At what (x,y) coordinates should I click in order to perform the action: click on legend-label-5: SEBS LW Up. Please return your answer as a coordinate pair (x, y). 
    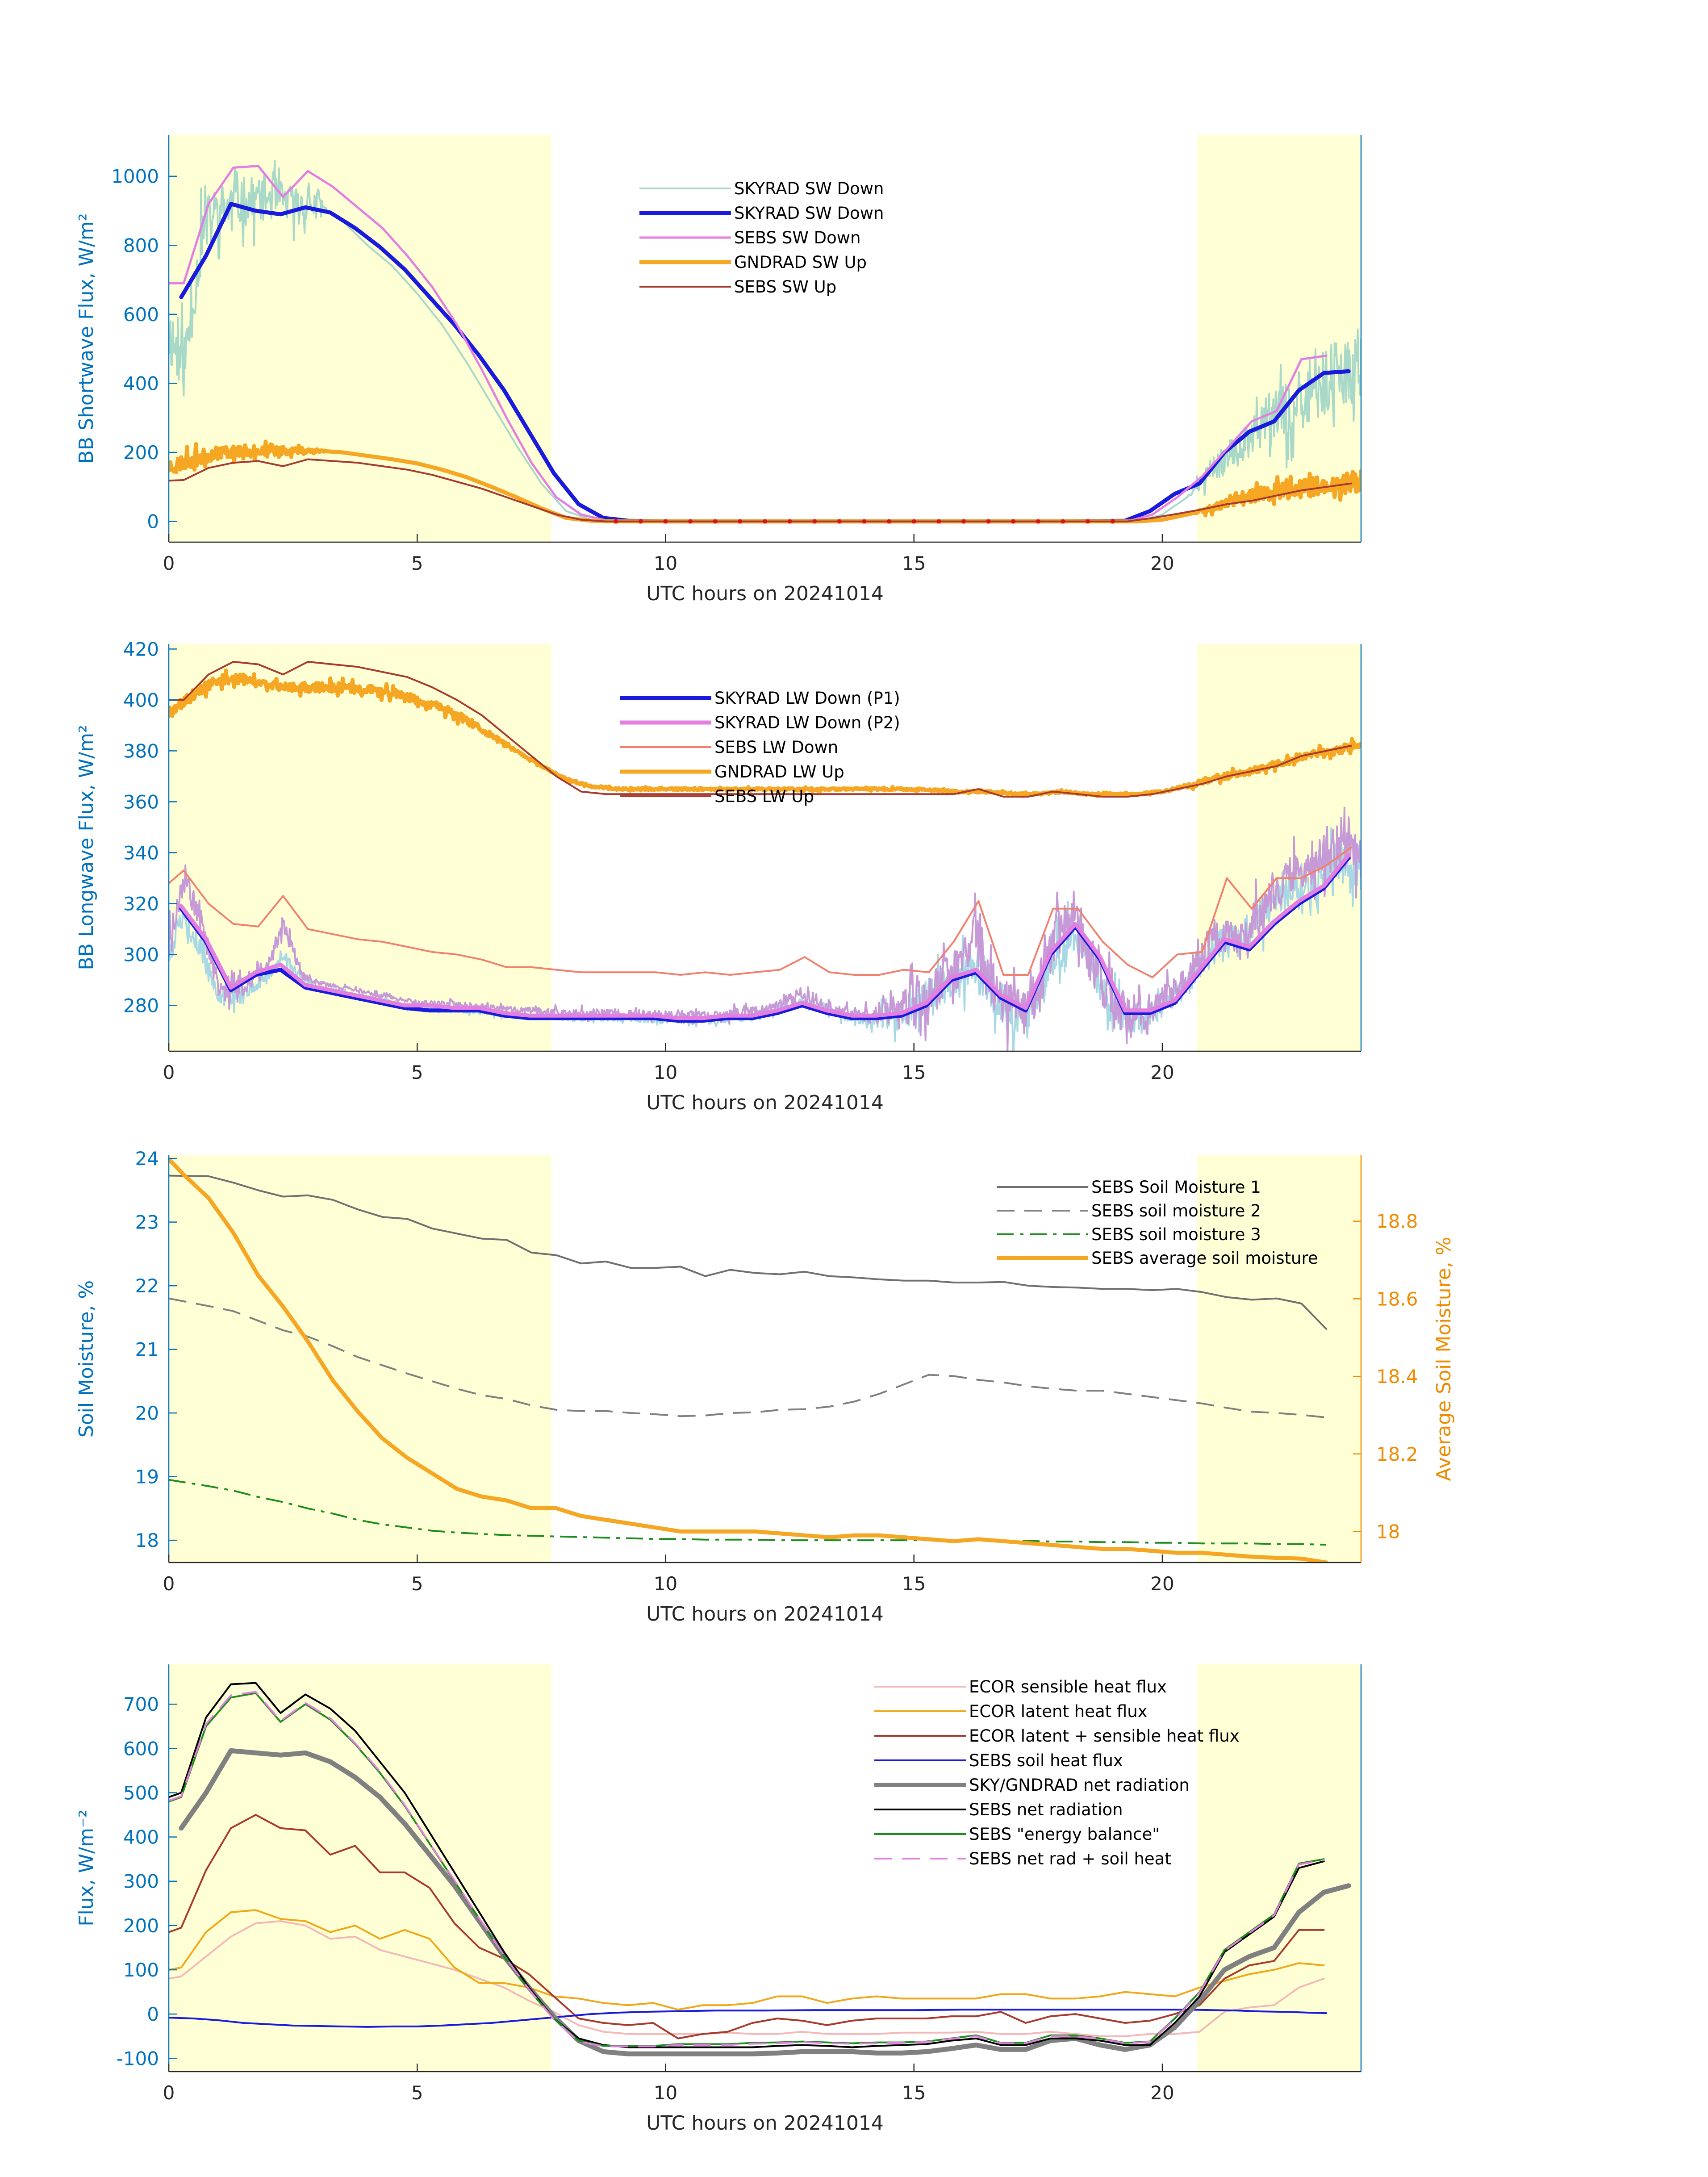
    Looking at the image, I should click on (764, 796).